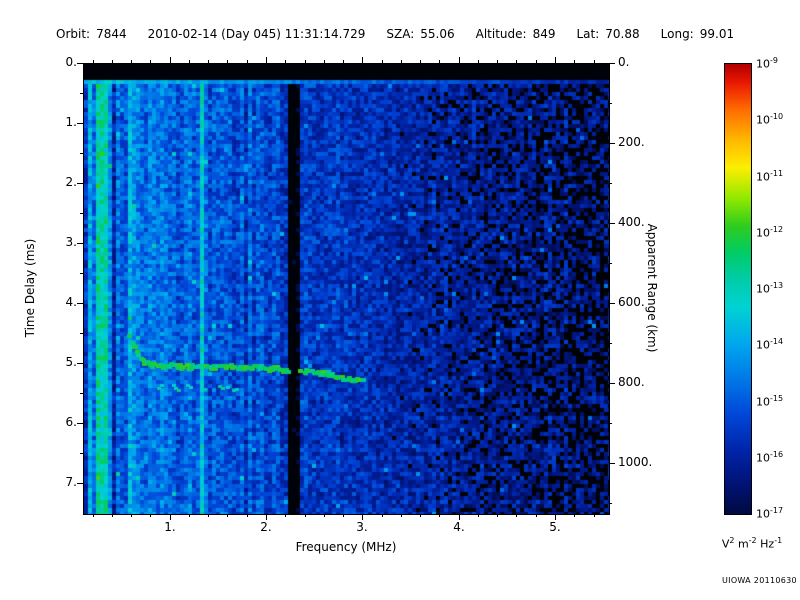 The height and width of the screenshot is (600, 800). Describe the element at coordinates (501, 34) in the screenshot. I see `header-label-3: Altitude:` at that location.